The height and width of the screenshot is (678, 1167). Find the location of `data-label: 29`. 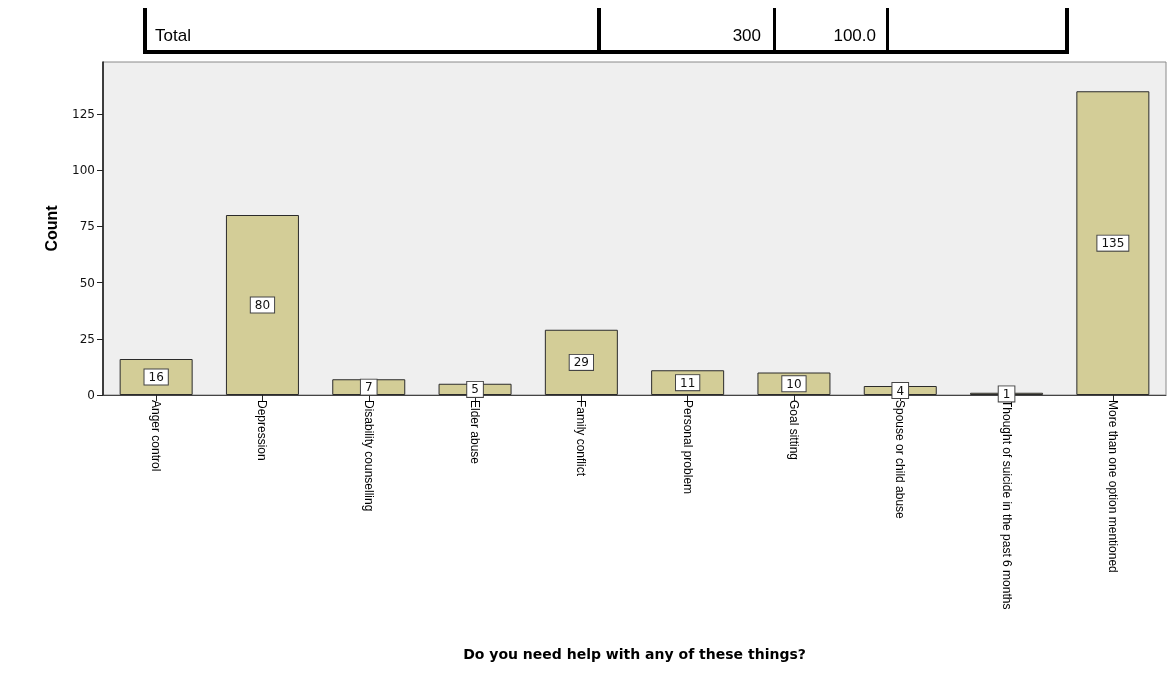

data-label: 29 is located at coordinates (581, 362).